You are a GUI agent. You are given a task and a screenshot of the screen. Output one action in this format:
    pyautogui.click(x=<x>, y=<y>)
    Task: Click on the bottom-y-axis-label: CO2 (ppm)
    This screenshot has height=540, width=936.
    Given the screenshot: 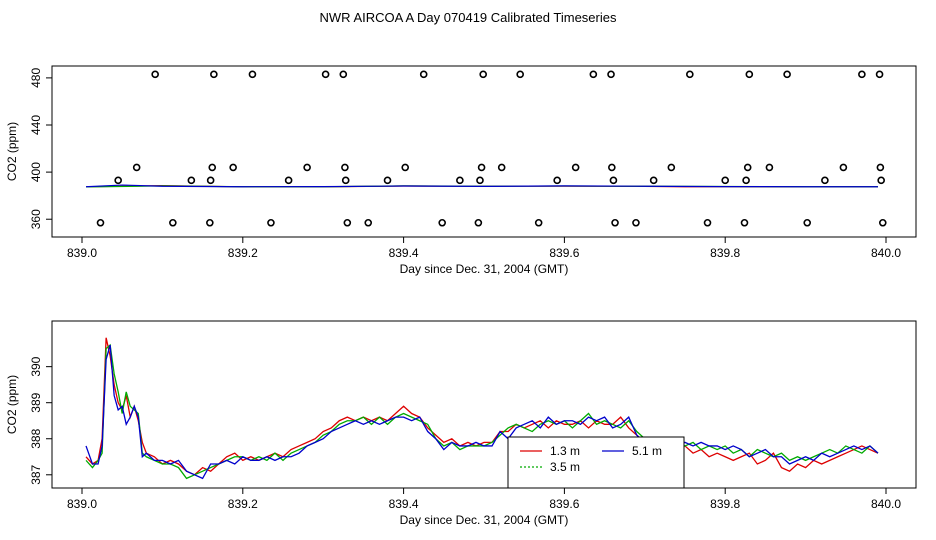 What is the action you would take?
    pyautogui.click(x=12, y=404)
    